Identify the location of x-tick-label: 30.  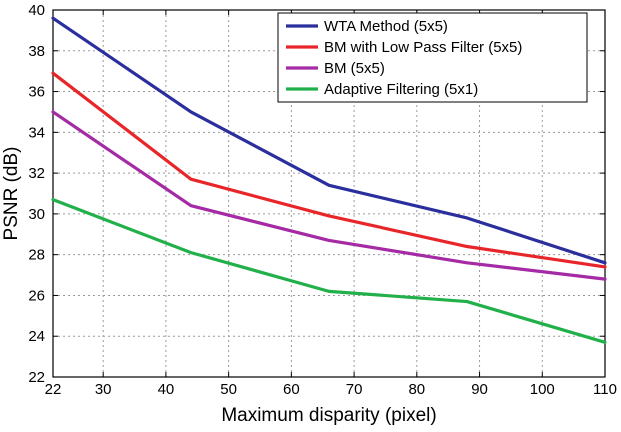
(103, 389).